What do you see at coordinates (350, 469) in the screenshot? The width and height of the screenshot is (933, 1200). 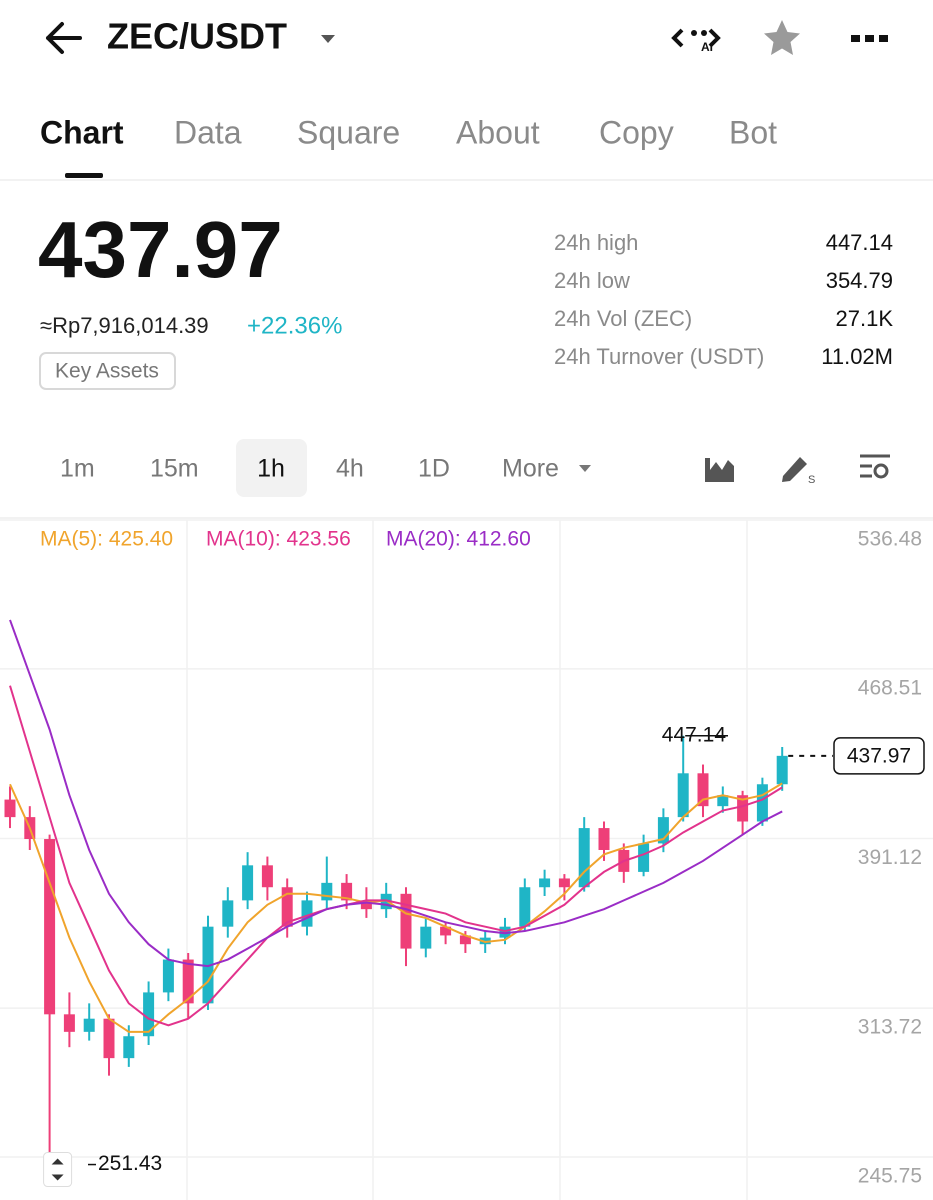 I see `interval: 4h` at bounding box center [350, 469].